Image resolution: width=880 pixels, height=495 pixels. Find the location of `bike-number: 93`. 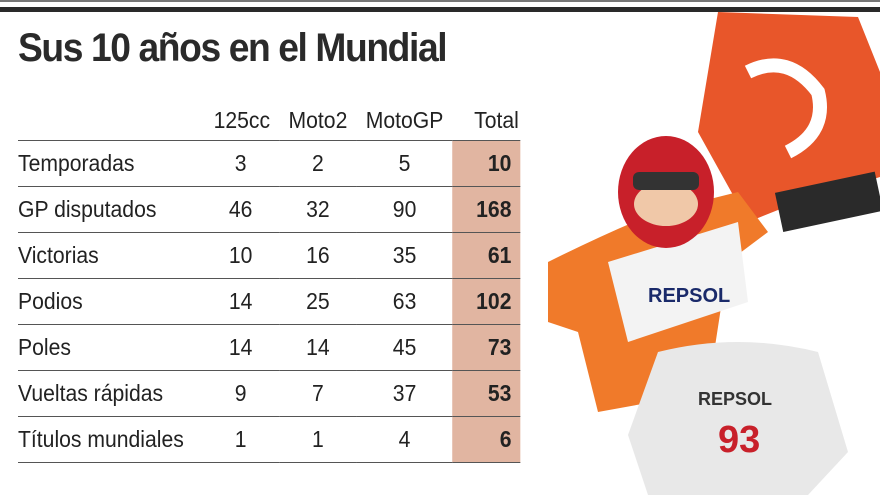

bike-number: 93 is located at coordinates (739, 440).